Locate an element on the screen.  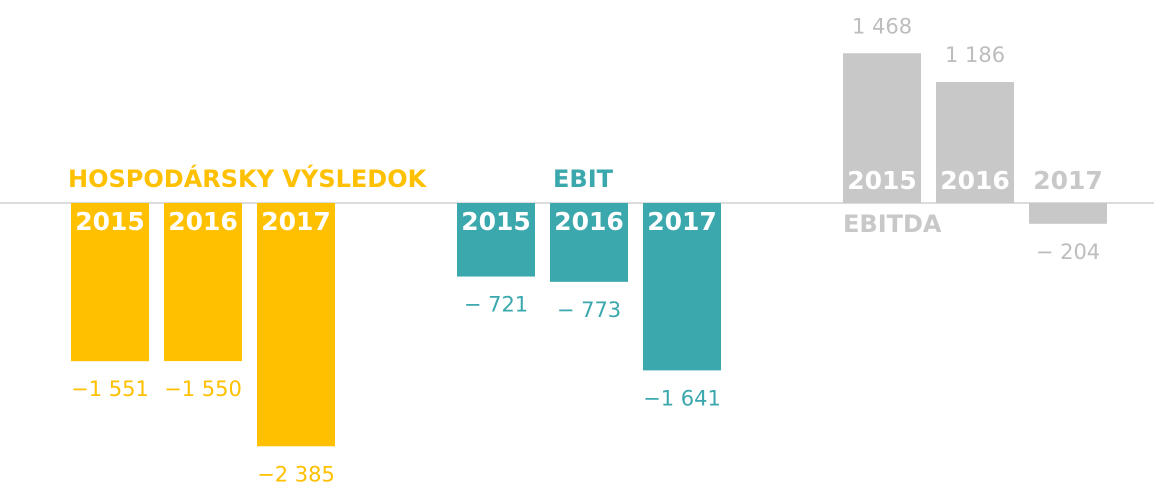
value-label: 1 186 is located at coordinates (975, 55).